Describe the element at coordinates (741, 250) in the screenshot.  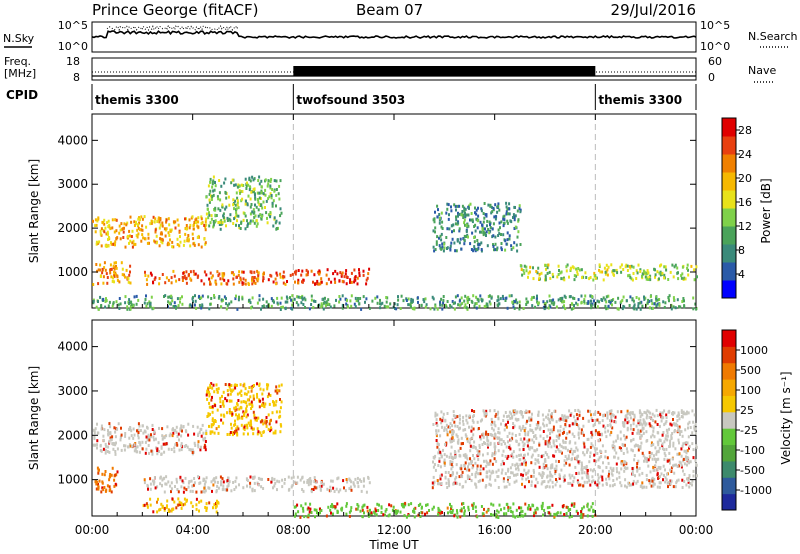
I see `colorbar-tick-label: 8` at that location.